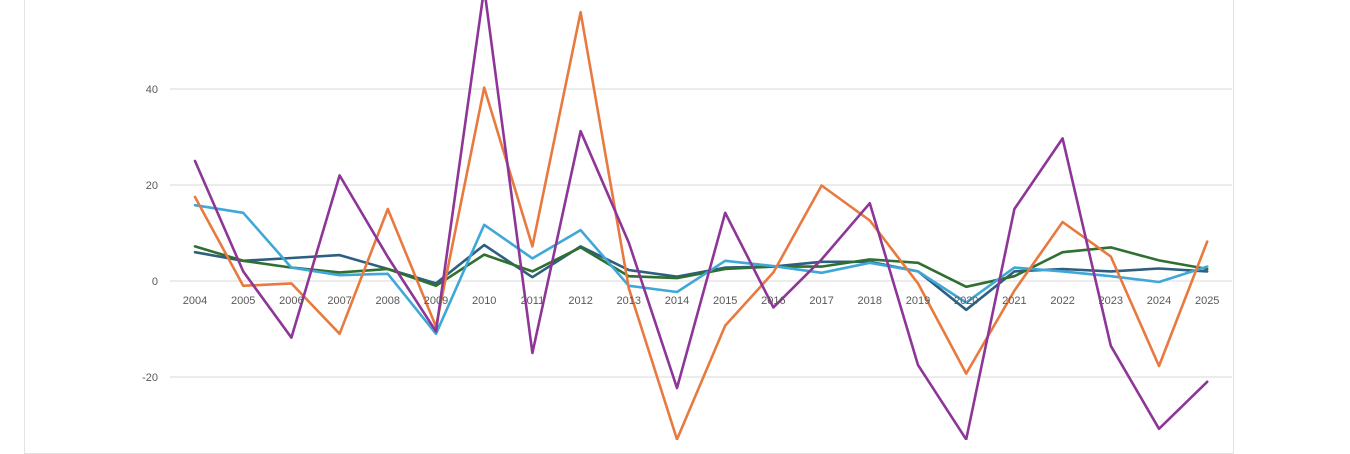 The width and height of the screenshot is (1350, 454). What do you see at coordinates (1207, 301) in the screenshot?
I see `x-tick-label: 2025` at bounding box center [1207, 301].